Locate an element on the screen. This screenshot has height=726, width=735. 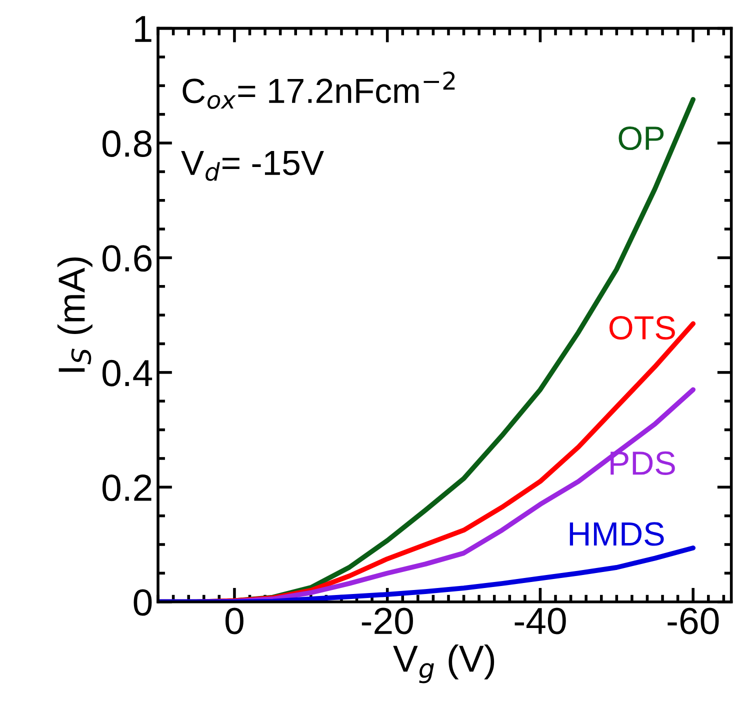
x-tick-label: 0 is located at coordinates (235, 621).